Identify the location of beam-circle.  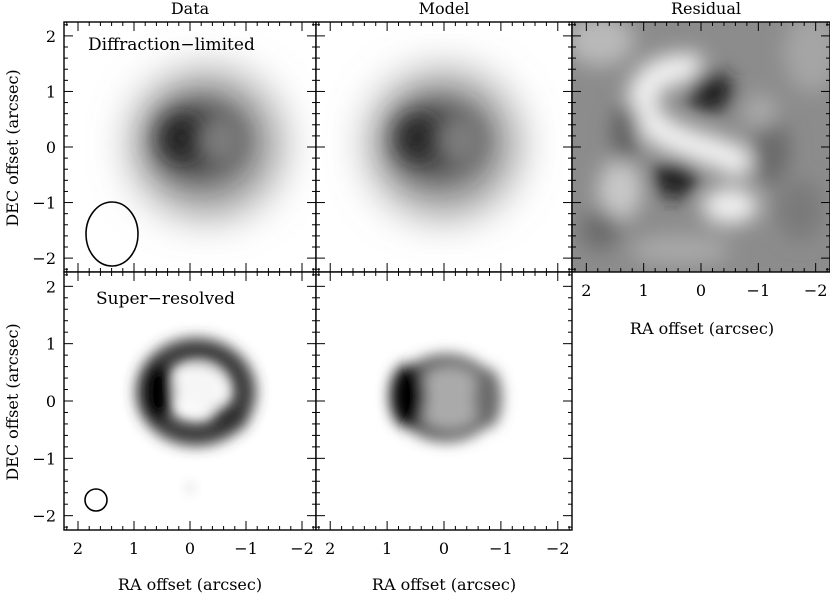
(96, 500).